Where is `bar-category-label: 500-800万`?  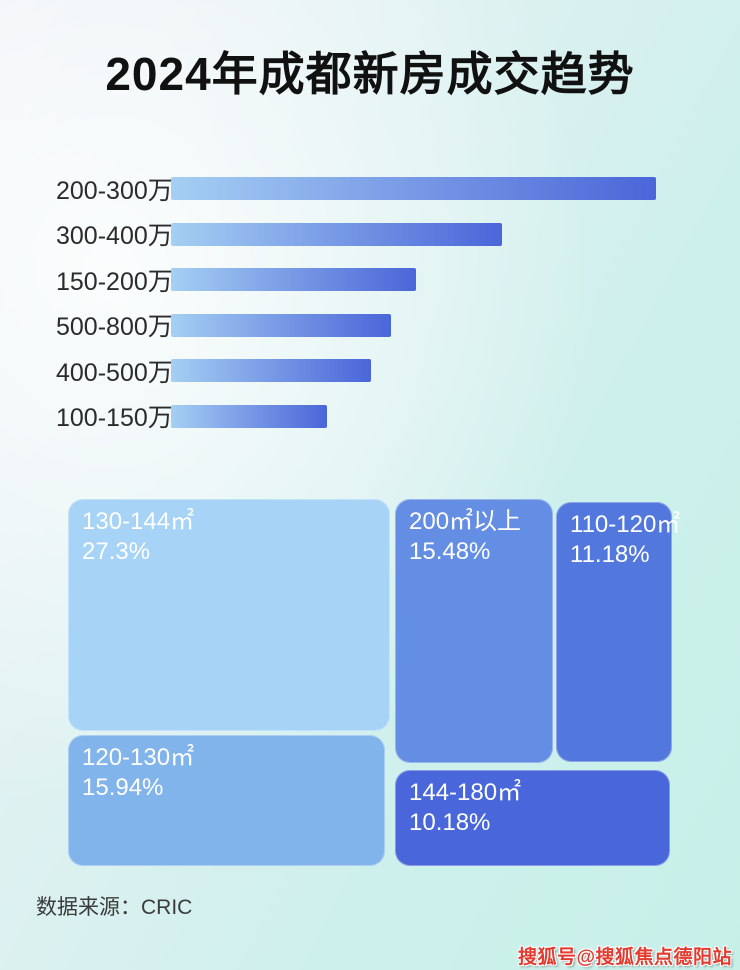 bar-category-label: 500-800万 is located at coordinates (114, 327).